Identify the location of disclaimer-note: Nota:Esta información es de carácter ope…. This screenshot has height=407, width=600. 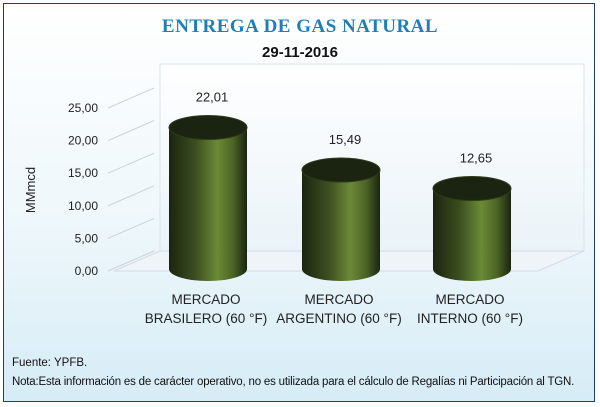
(293, 382).